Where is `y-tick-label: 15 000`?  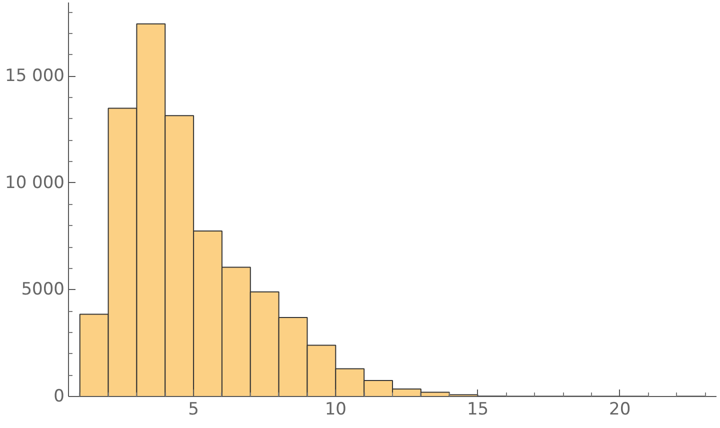 y-tick-label: 15 000 is located at coordinates (34, 76).